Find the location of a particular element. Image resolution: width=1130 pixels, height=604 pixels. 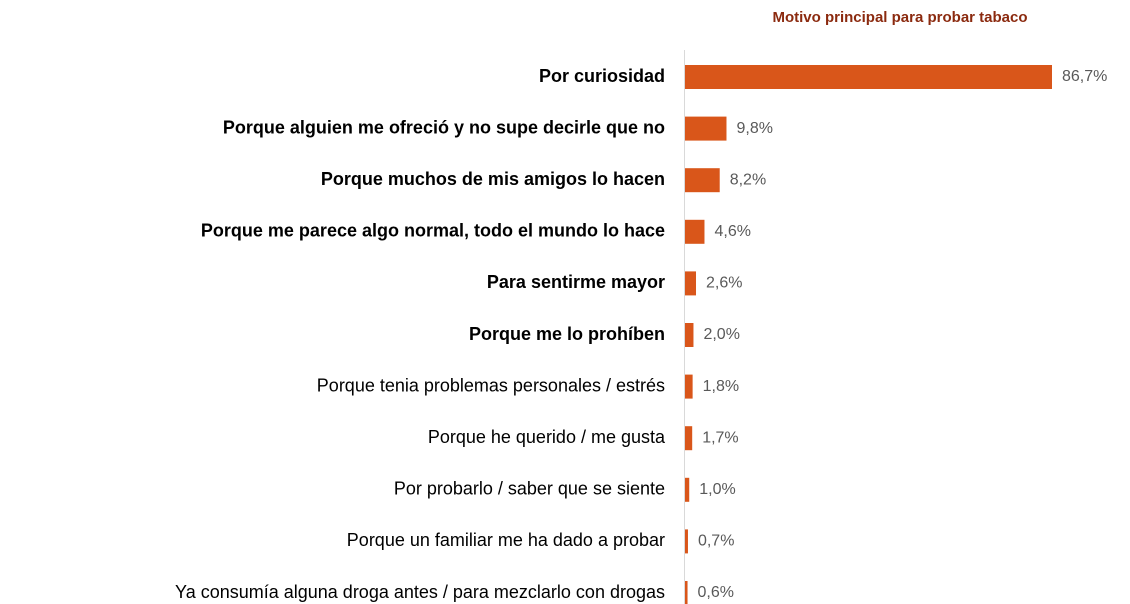

category-label: Porque me lo prohíben is located at coordinates (567, 334).